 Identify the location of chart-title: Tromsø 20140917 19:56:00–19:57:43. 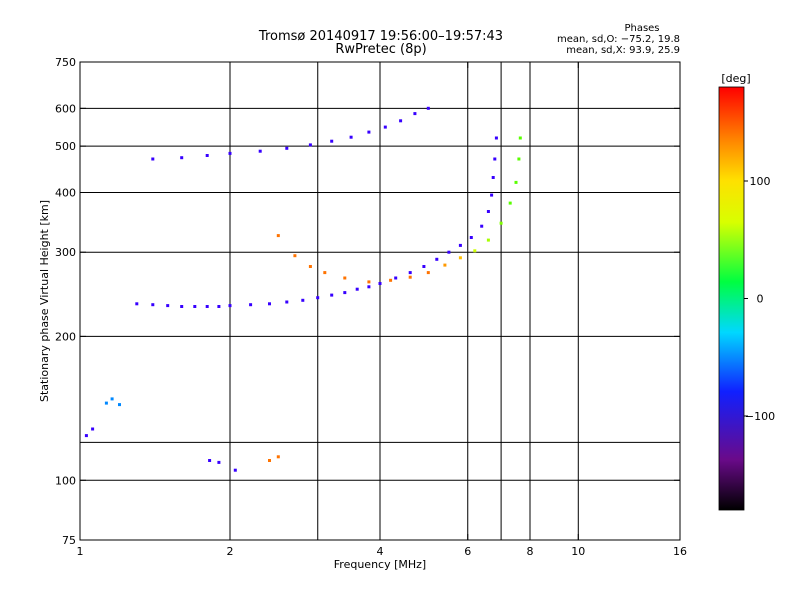
(380, 36).